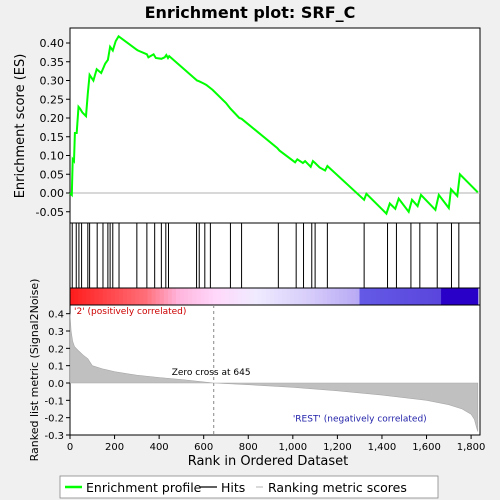 This screenshot has height=500, width=500. What do you see at coordinates (52, 81) in the screenshot?
I see `es-y-tick-label: 0.30` at bounding box center [52, 81].